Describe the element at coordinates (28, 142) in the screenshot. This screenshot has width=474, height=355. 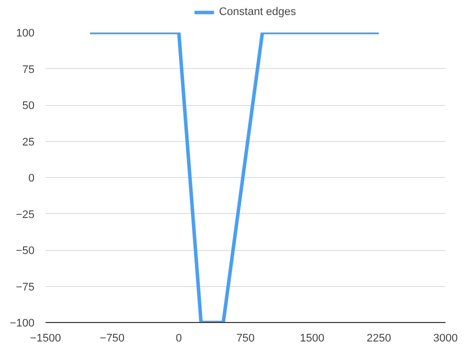
I see `y-tick-label: 25` at that location.